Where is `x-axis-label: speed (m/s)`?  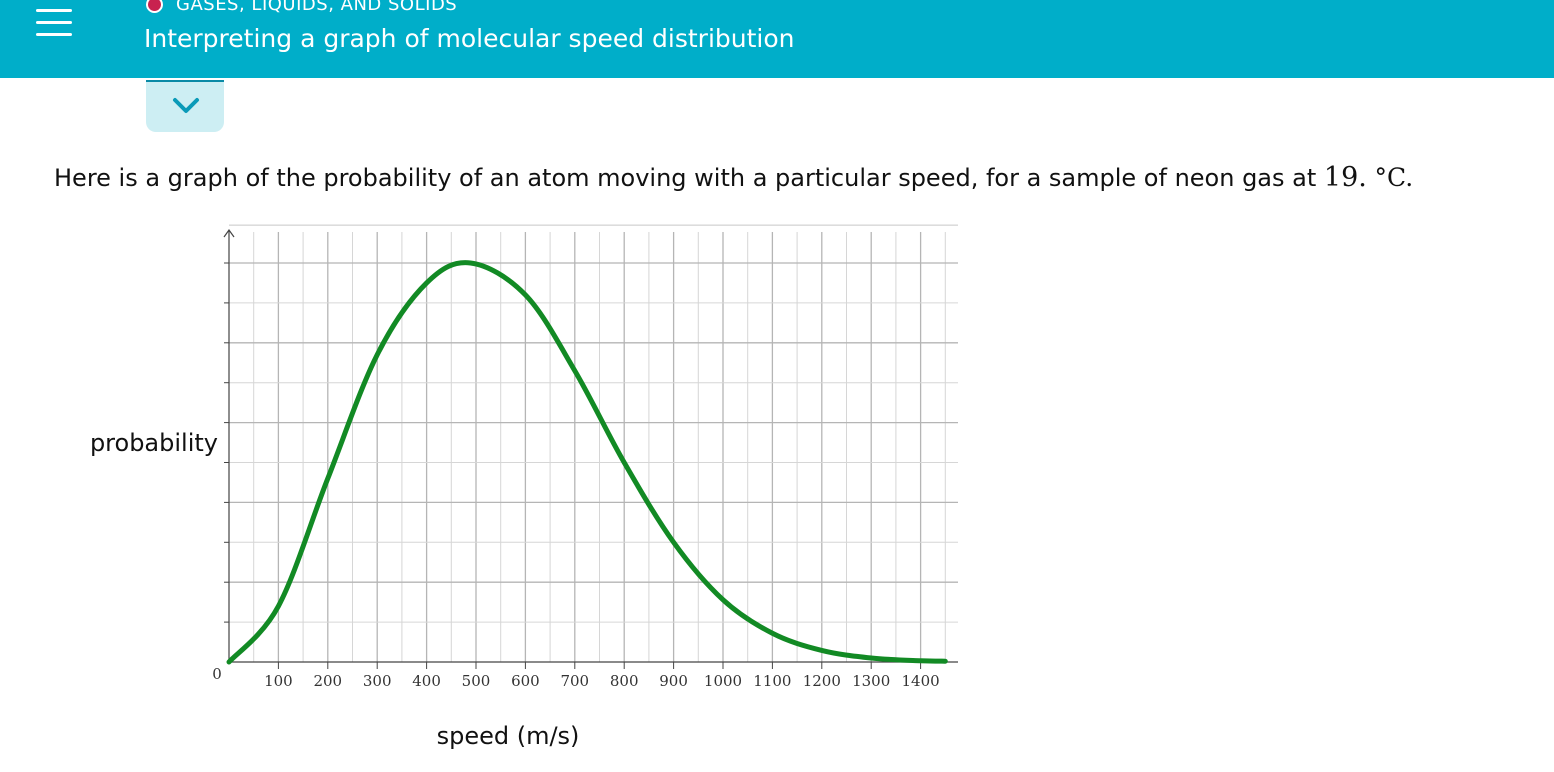 x-axis-label: speed (m/s) is located at coordinates (508, 736).